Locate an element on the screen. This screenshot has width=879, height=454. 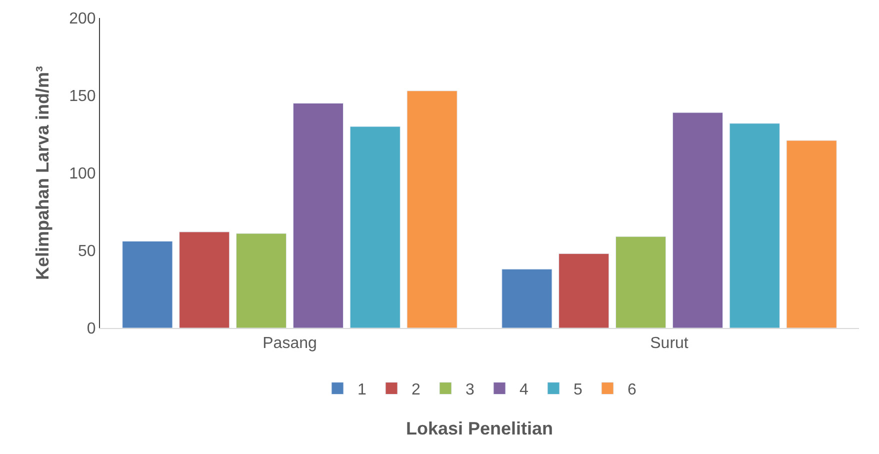
y-axis-title: Kelimpahan Larva ind/m³ is located at coordinates (42, 173).